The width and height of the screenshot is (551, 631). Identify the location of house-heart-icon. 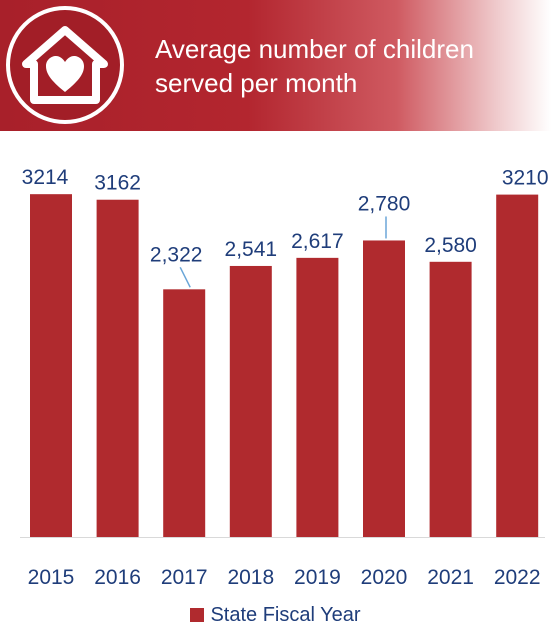
(65, 65).